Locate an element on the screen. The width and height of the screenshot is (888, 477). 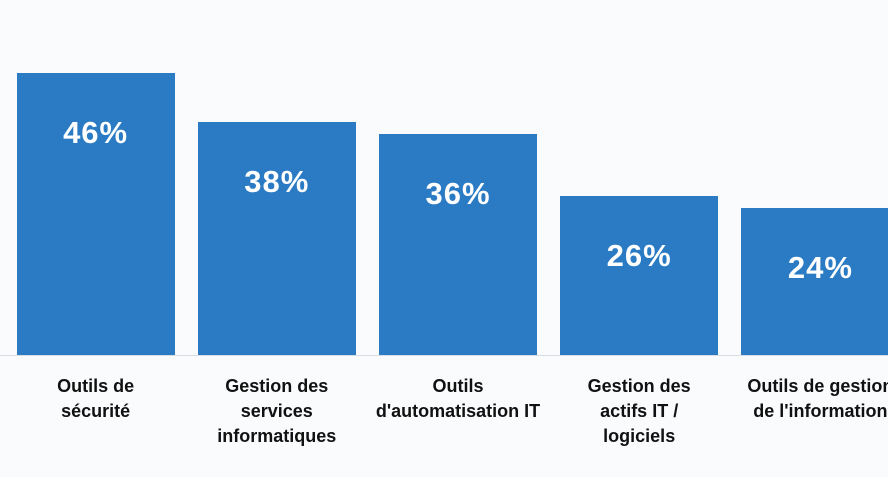
value-label: 24% is located at coordinates (820, 267).